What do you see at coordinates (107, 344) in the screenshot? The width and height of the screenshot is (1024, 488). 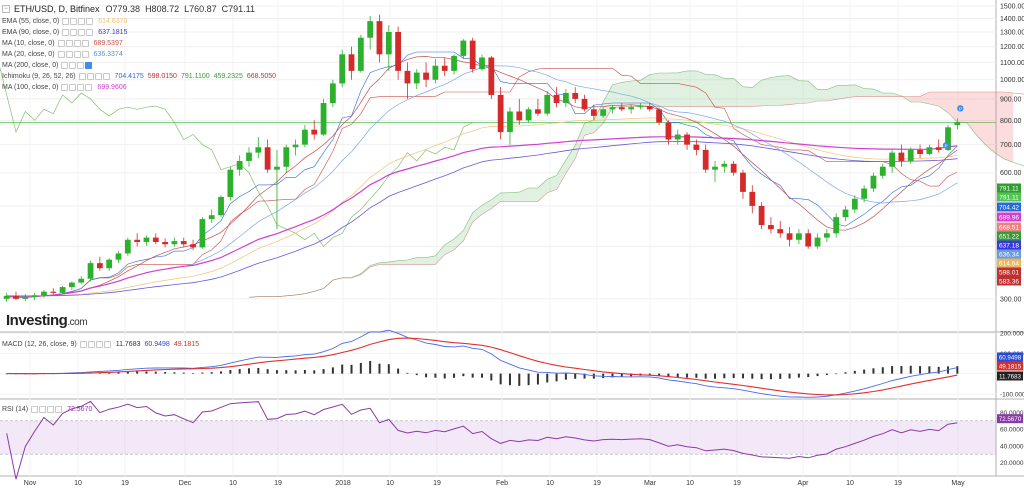 I see `macd-more-icon` at bounding box center [107, 344].